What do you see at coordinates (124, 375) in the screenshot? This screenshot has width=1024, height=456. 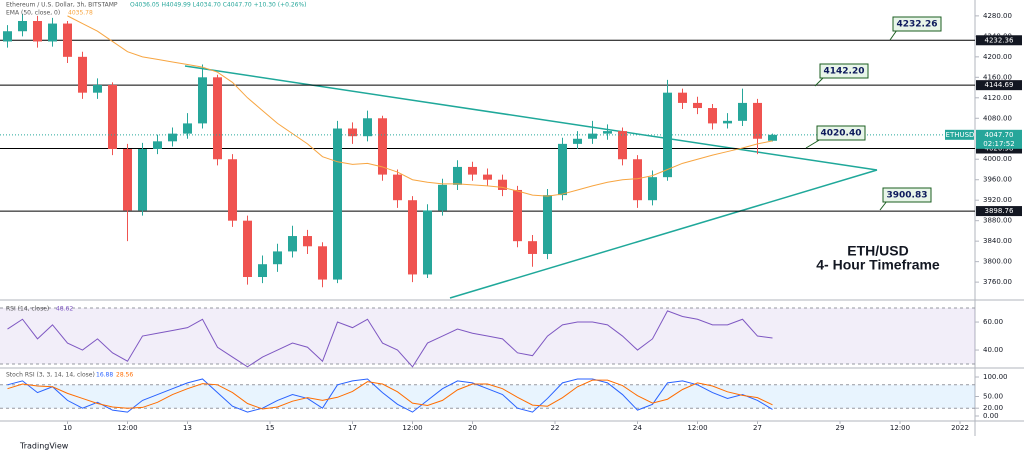 I see `panel-value: 28.56` at bounding box center [124, 375].